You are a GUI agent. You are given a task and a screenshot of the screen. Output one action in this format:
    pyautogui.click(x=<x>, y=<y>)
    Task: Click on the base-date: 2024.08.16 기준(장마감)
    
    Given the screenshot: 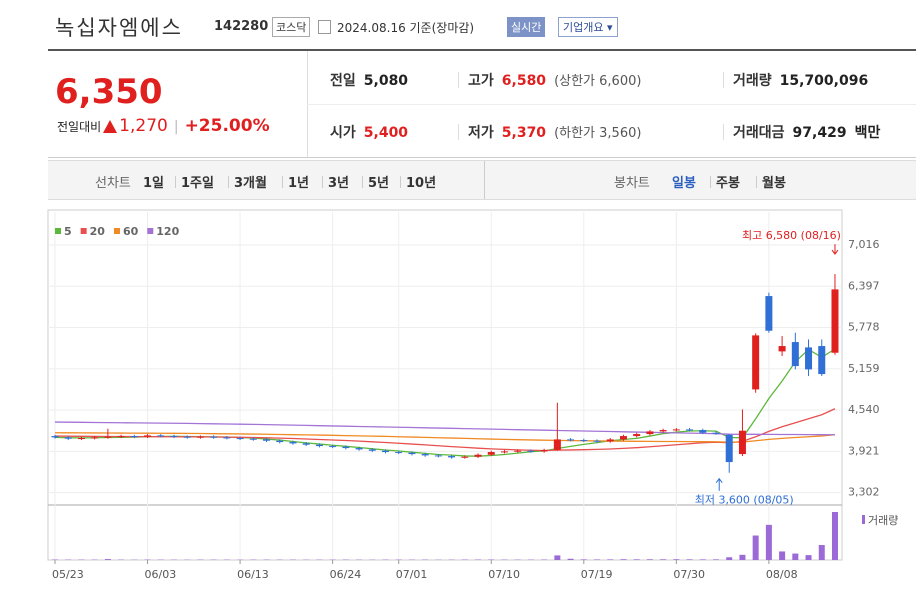 What is the action you would take?
    pyautogui.click(x=406, y=28)
    